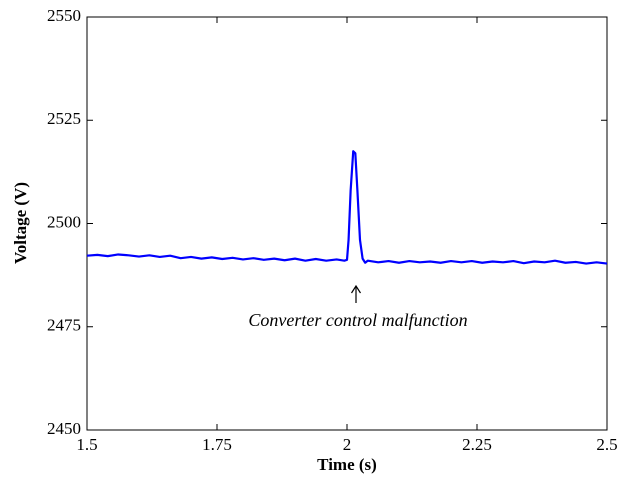  Describe the element at coordinates (347, 464) in the screenshot. I see `x-axis-title: Time (s)` at that location.